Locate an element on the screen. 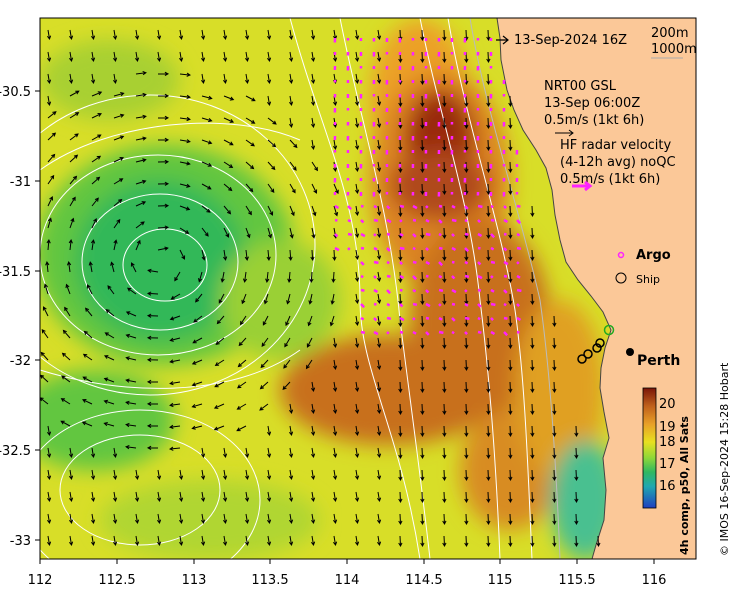 This screenshot has height=592, width=740. current-source-line: 13-Sep 06:00Z is located at coordinates (592, 103).